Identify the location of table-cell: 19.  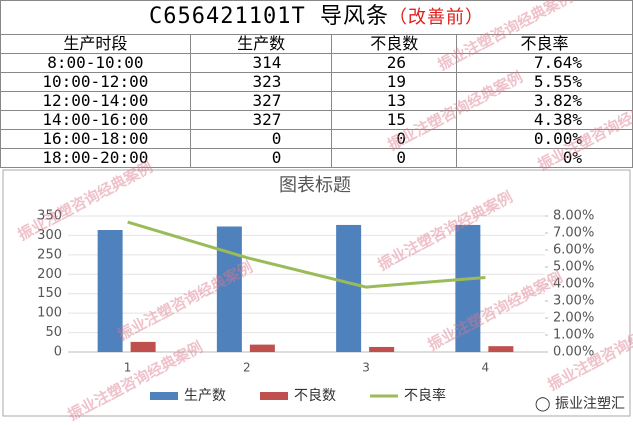
(394, 82).